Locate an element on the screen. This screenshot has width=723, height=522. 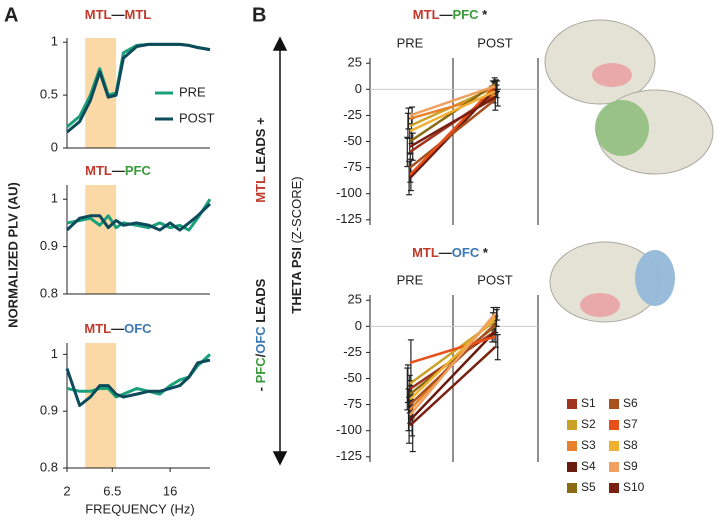
chart-title: MTL—PFC * is located at coordinates (450, 14).